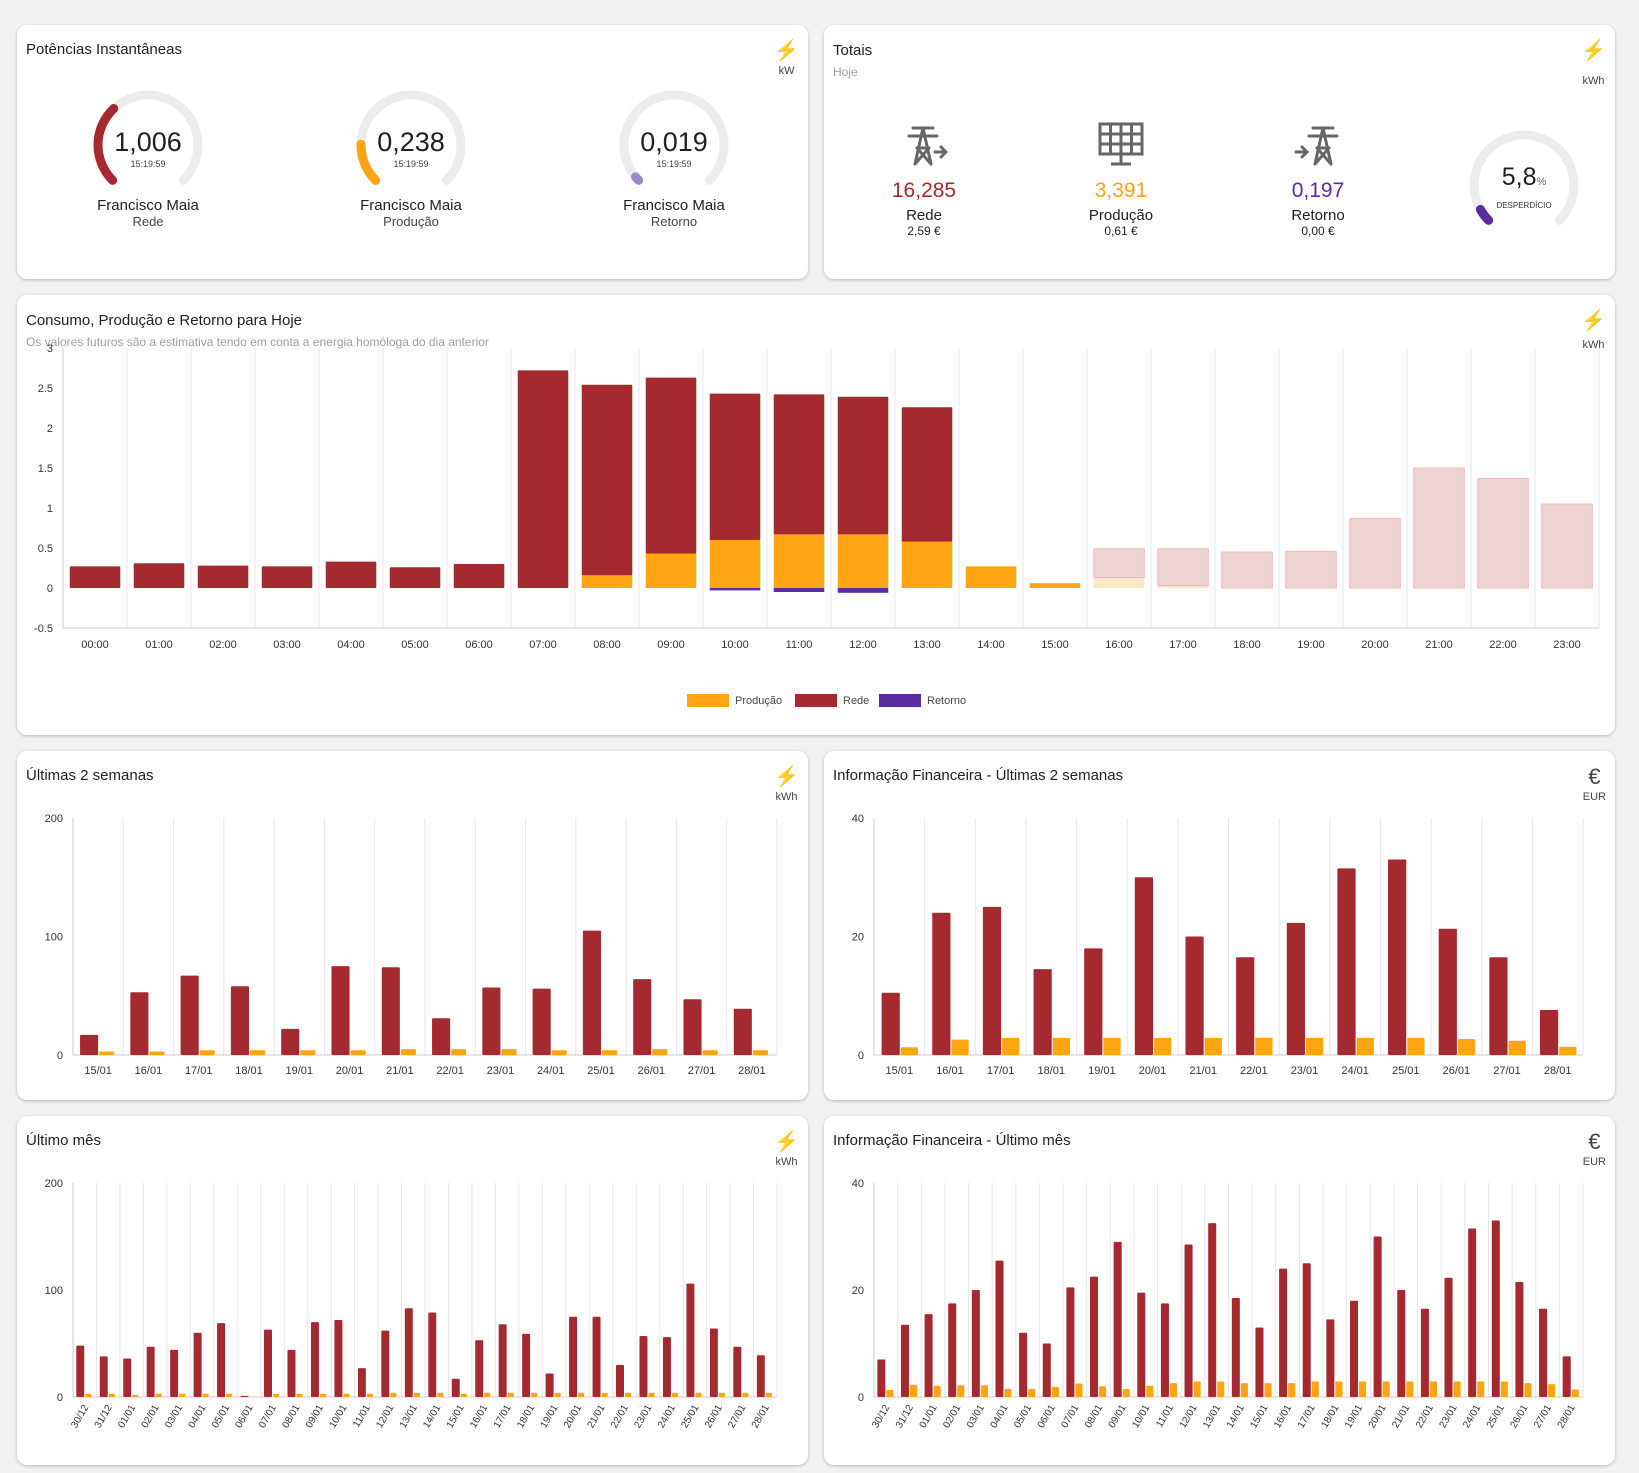  I want to click on unit-indicator: € EUR, so click(1594, 1149).